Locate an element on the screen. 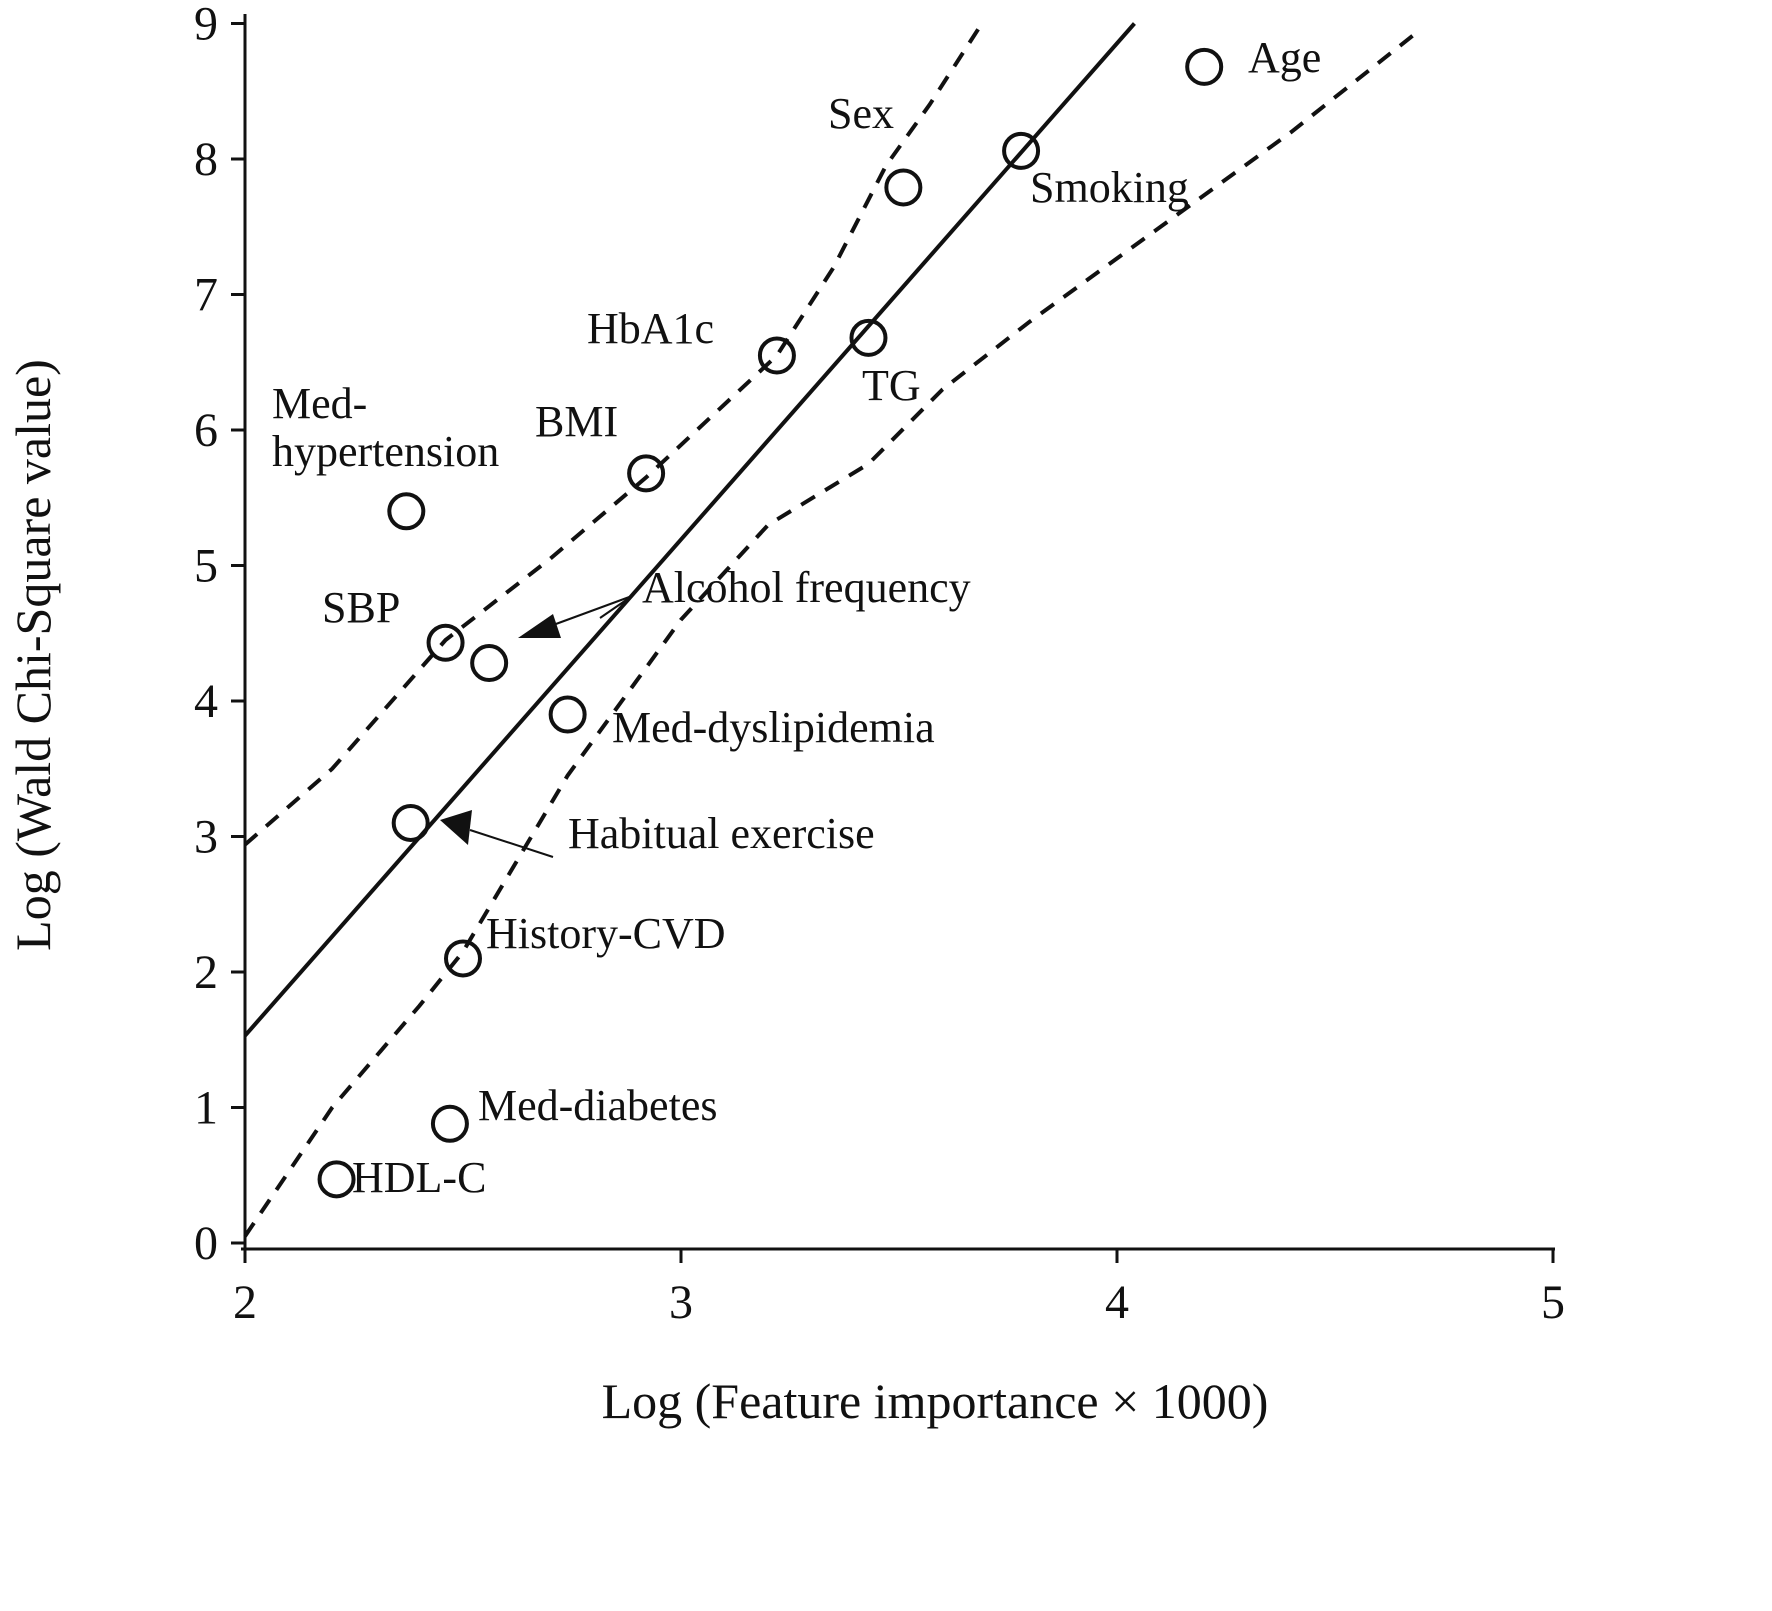 Image resolution: width=1772 pixels, height=1611 pixels. y-tick-label: 0 is located at coordinates (206, 1243).